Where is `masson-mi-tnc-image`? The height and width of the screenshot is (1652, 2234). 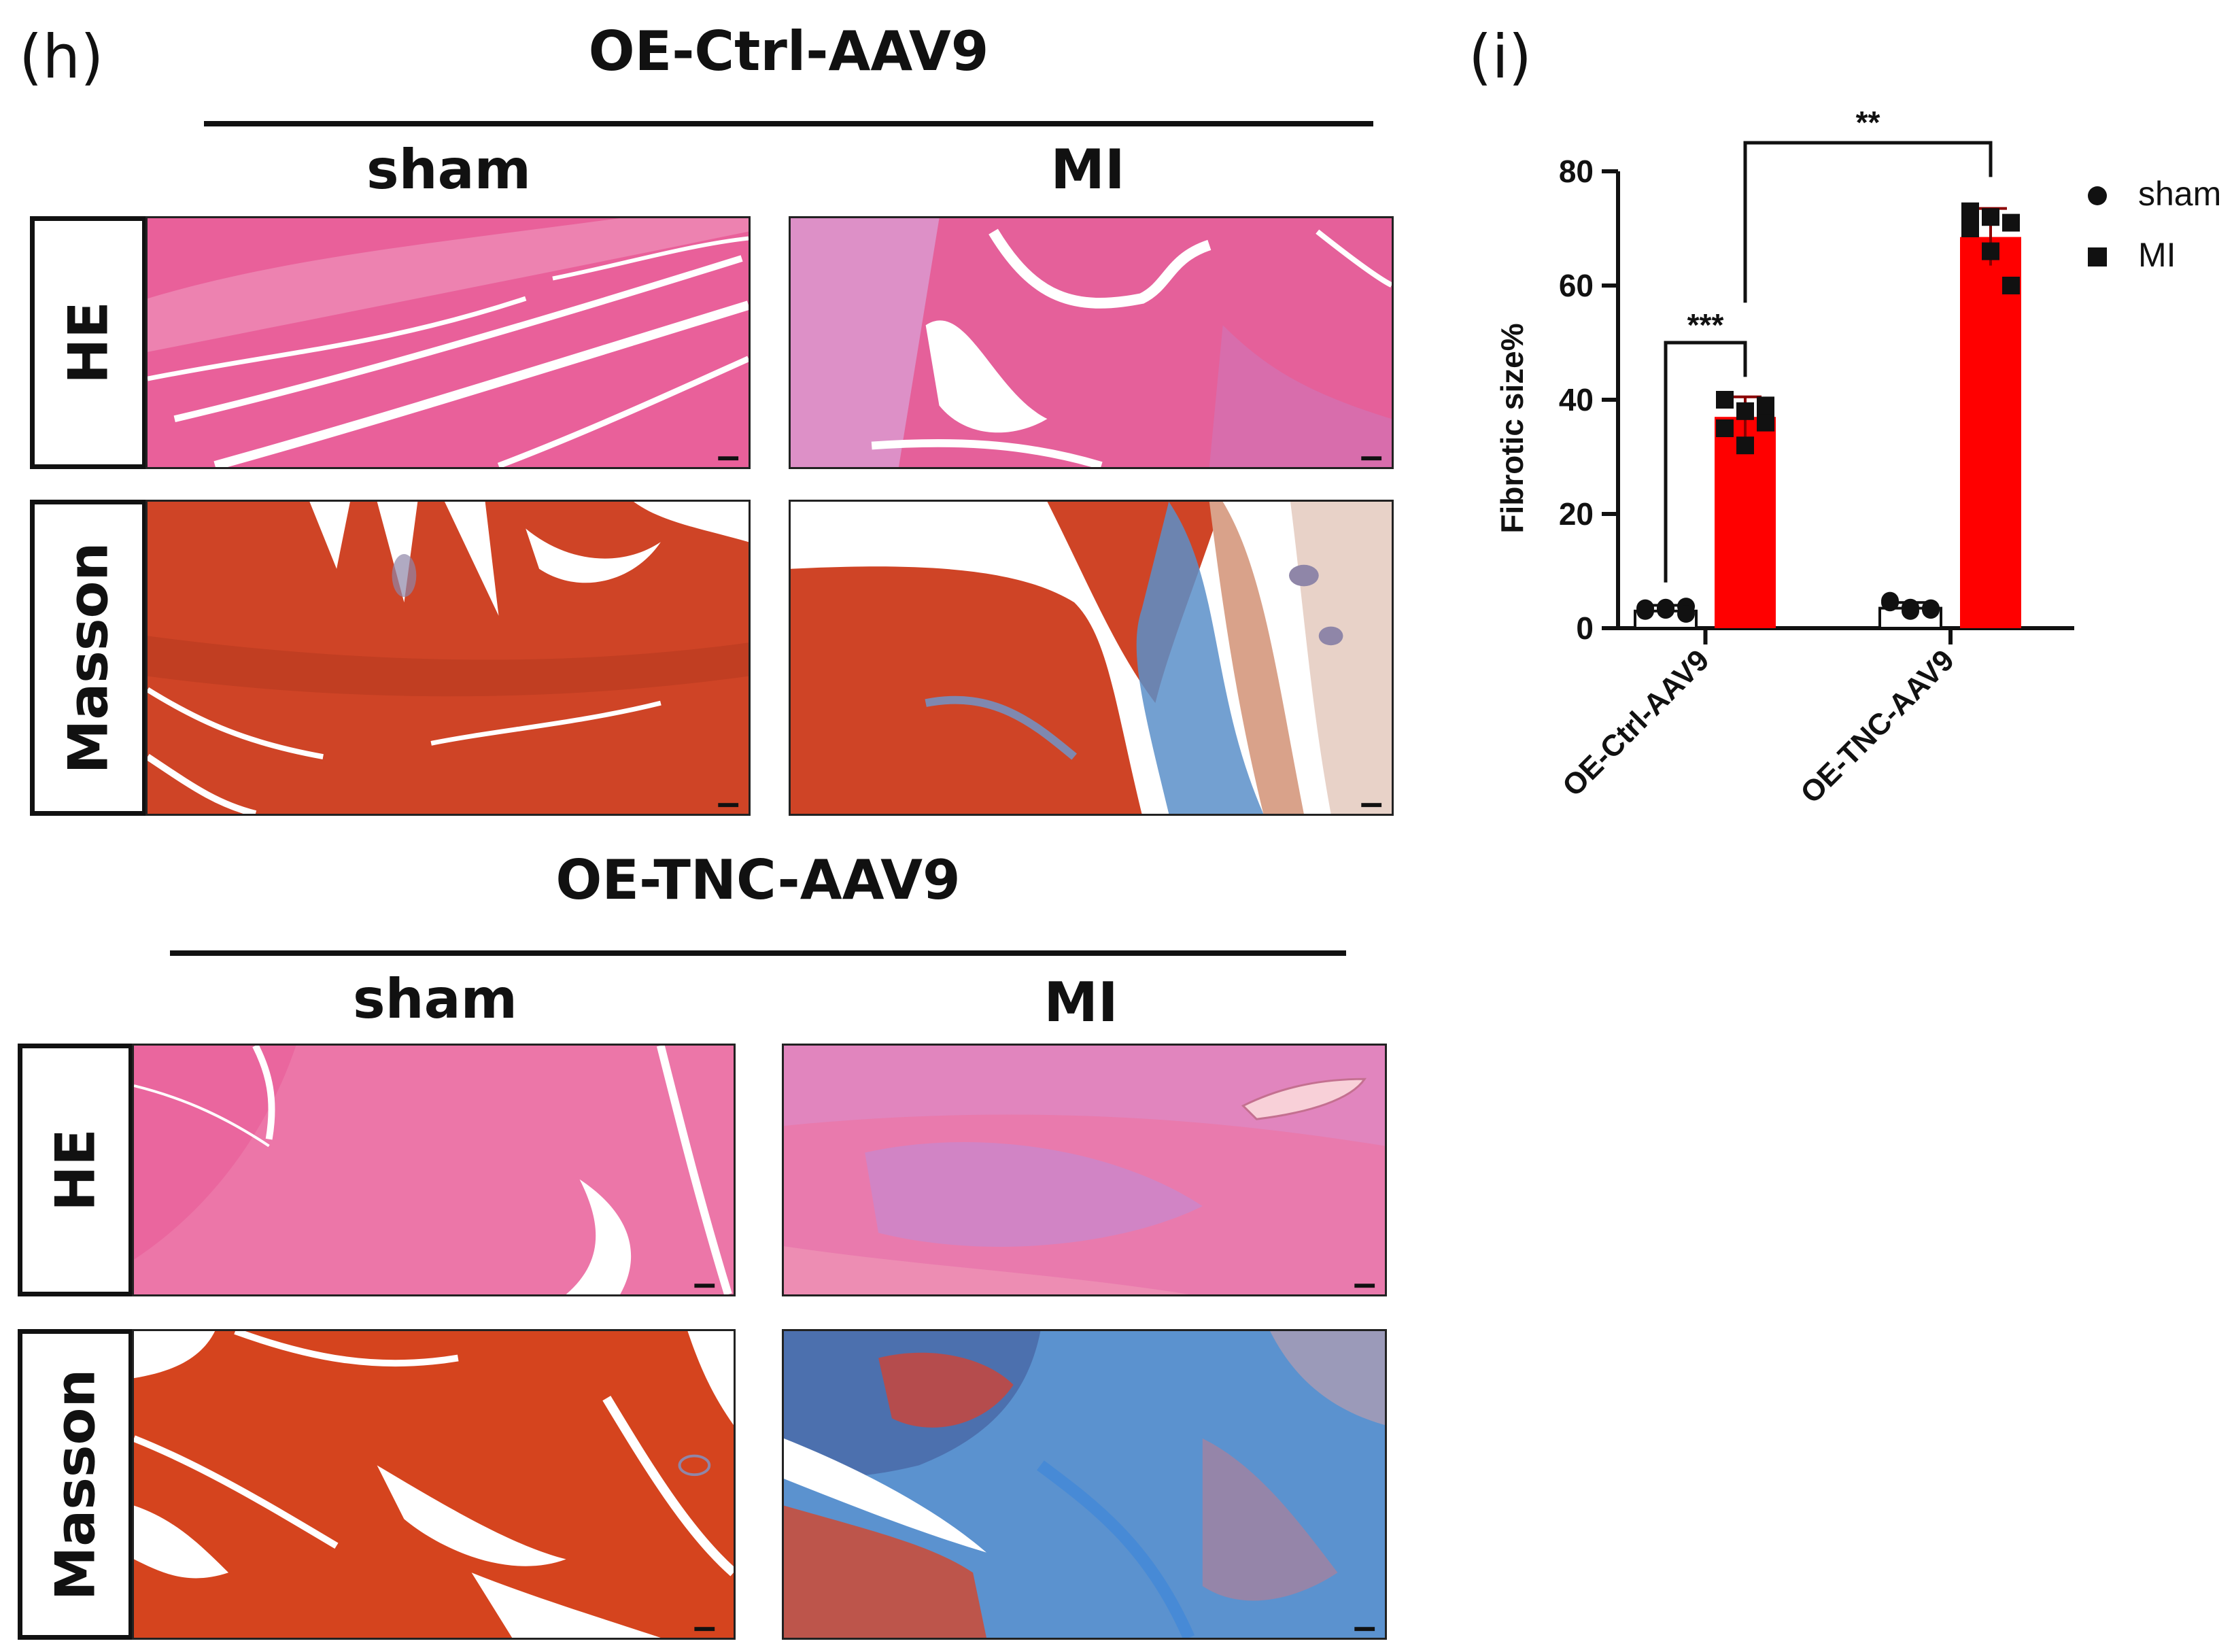 masson-mi-tnc-image is located at coordinates (1084, 1484).